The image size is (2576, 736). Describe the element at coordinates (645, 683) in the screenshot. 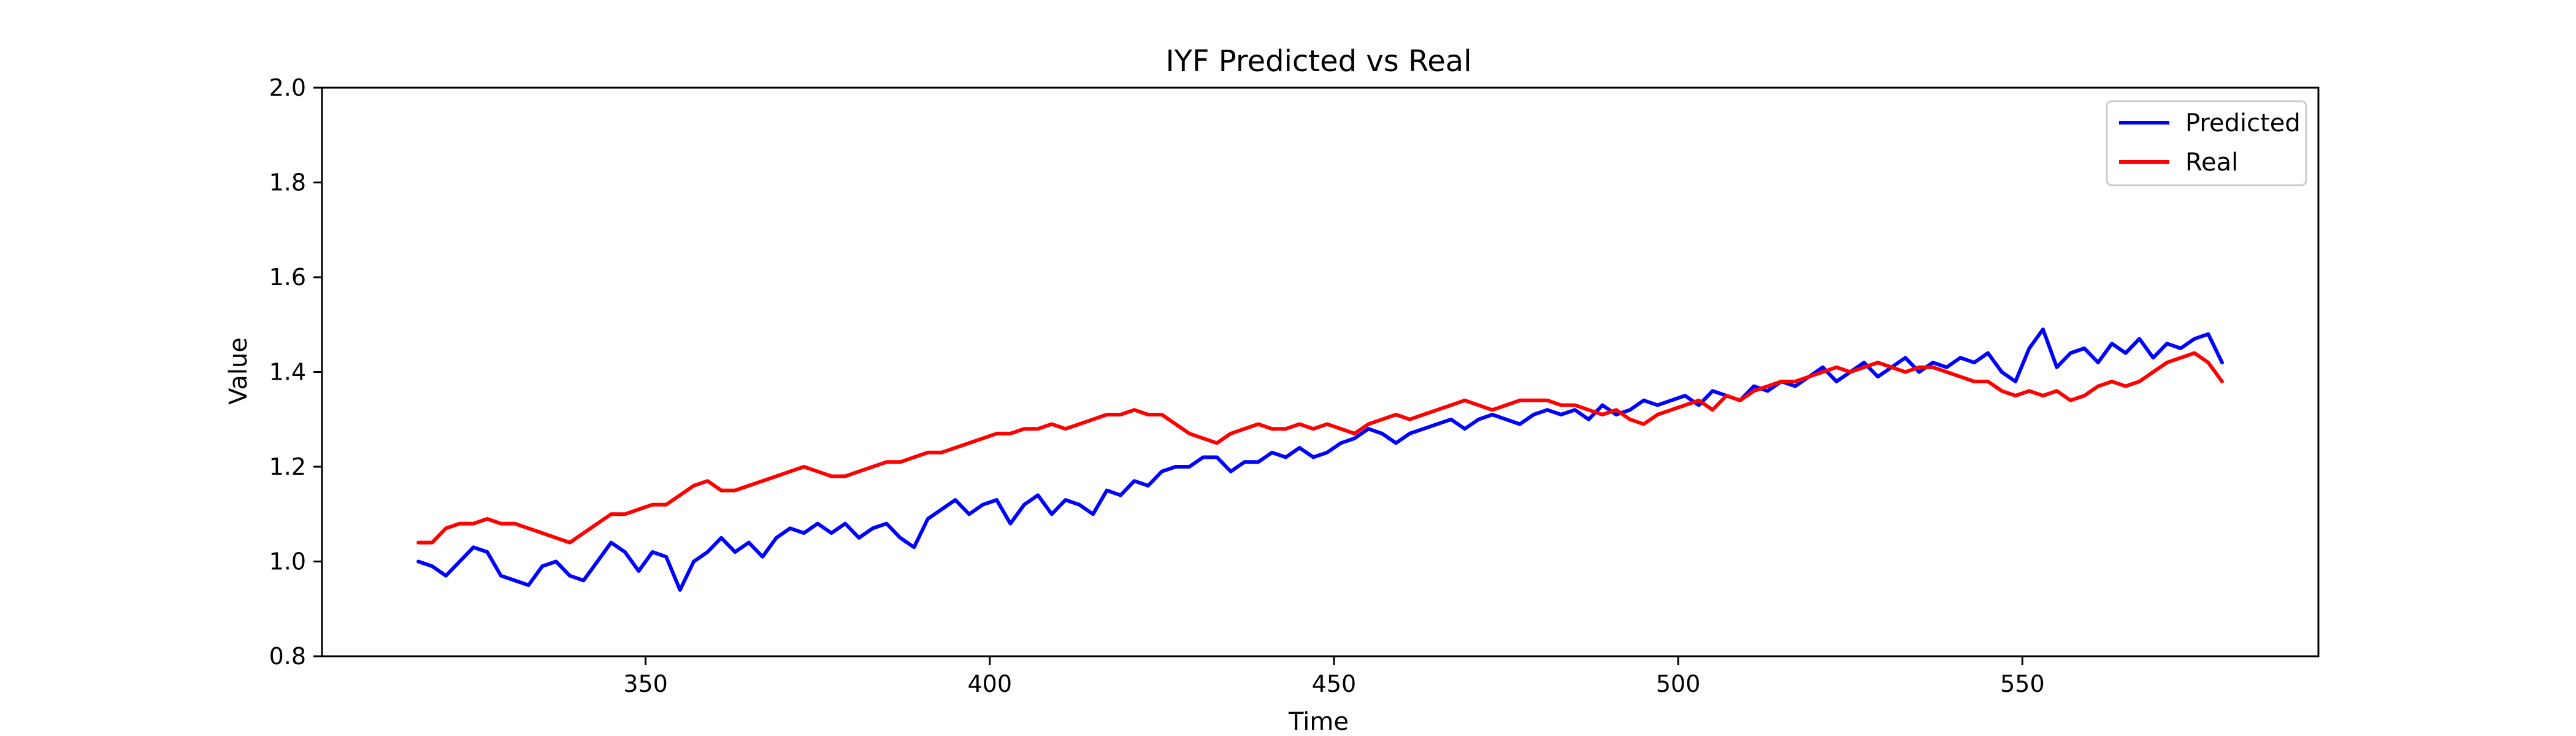

I see `x-tick-label: 350` at that location.